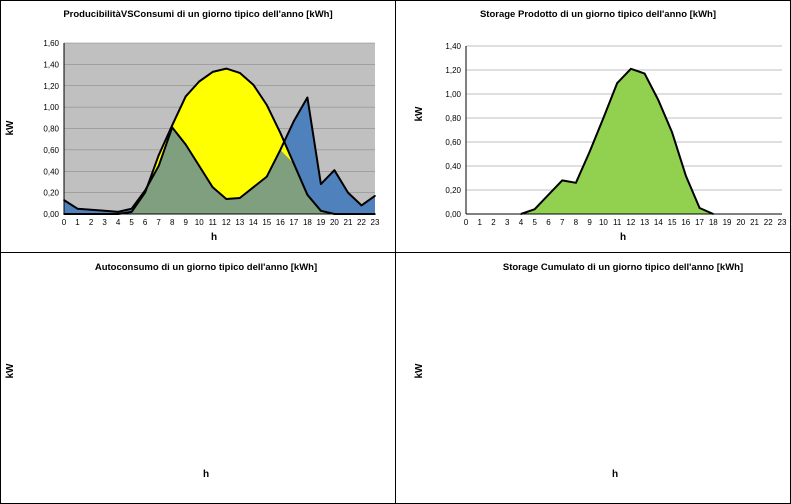 The width and height of the screenshot is (791, 504). I want to click on x-tick-label: 13, so click(644, 222).